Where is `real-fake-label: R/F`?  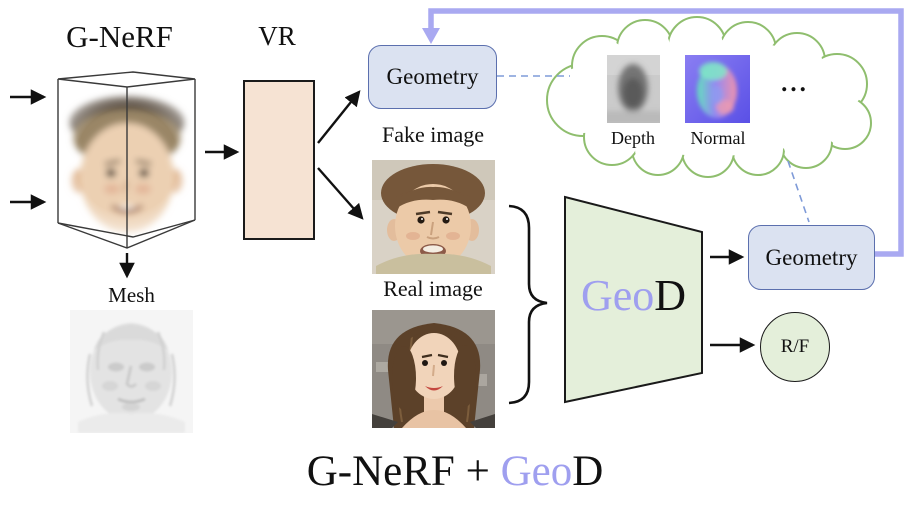 real-fake-label: R/F is located at coordinates (795, 346).